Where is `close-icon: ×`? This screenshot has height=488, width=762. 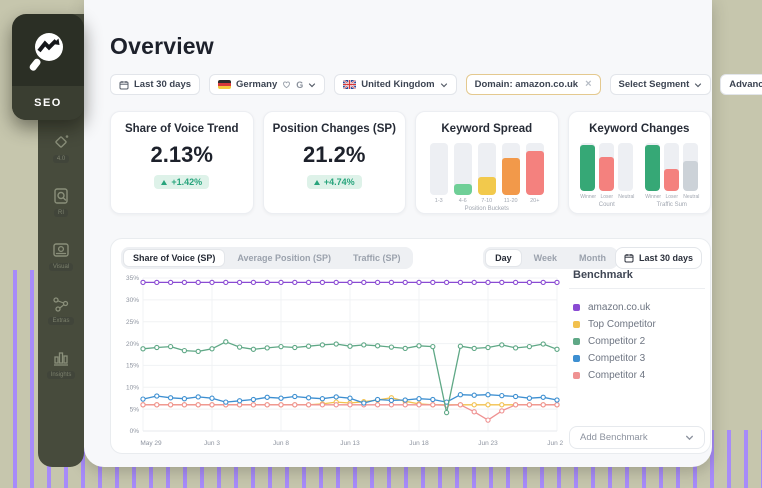 close-icon: × is located at coordinates (588, 84).